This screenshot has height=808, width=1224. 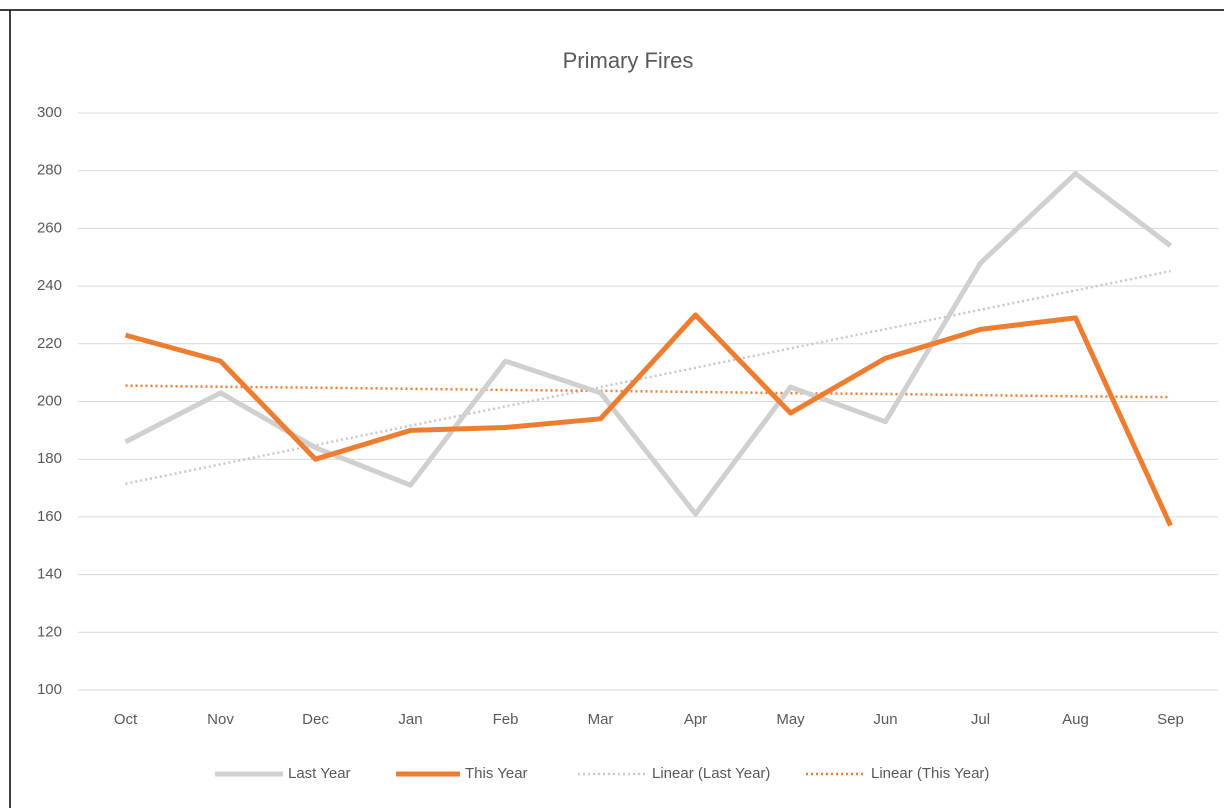 What do you see at coordinates (49, 400) in the screenshot?
I see `y-tick-label: 200` at bounding box center [49, 400].